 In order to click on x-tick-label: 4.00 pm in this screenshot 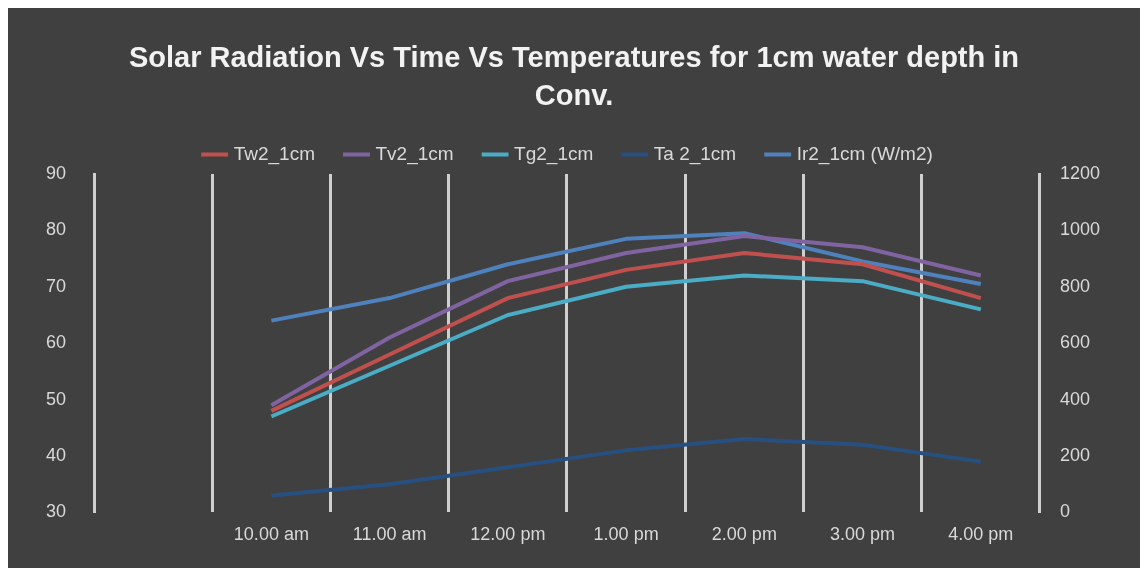, I will do `click(981, 534)`.